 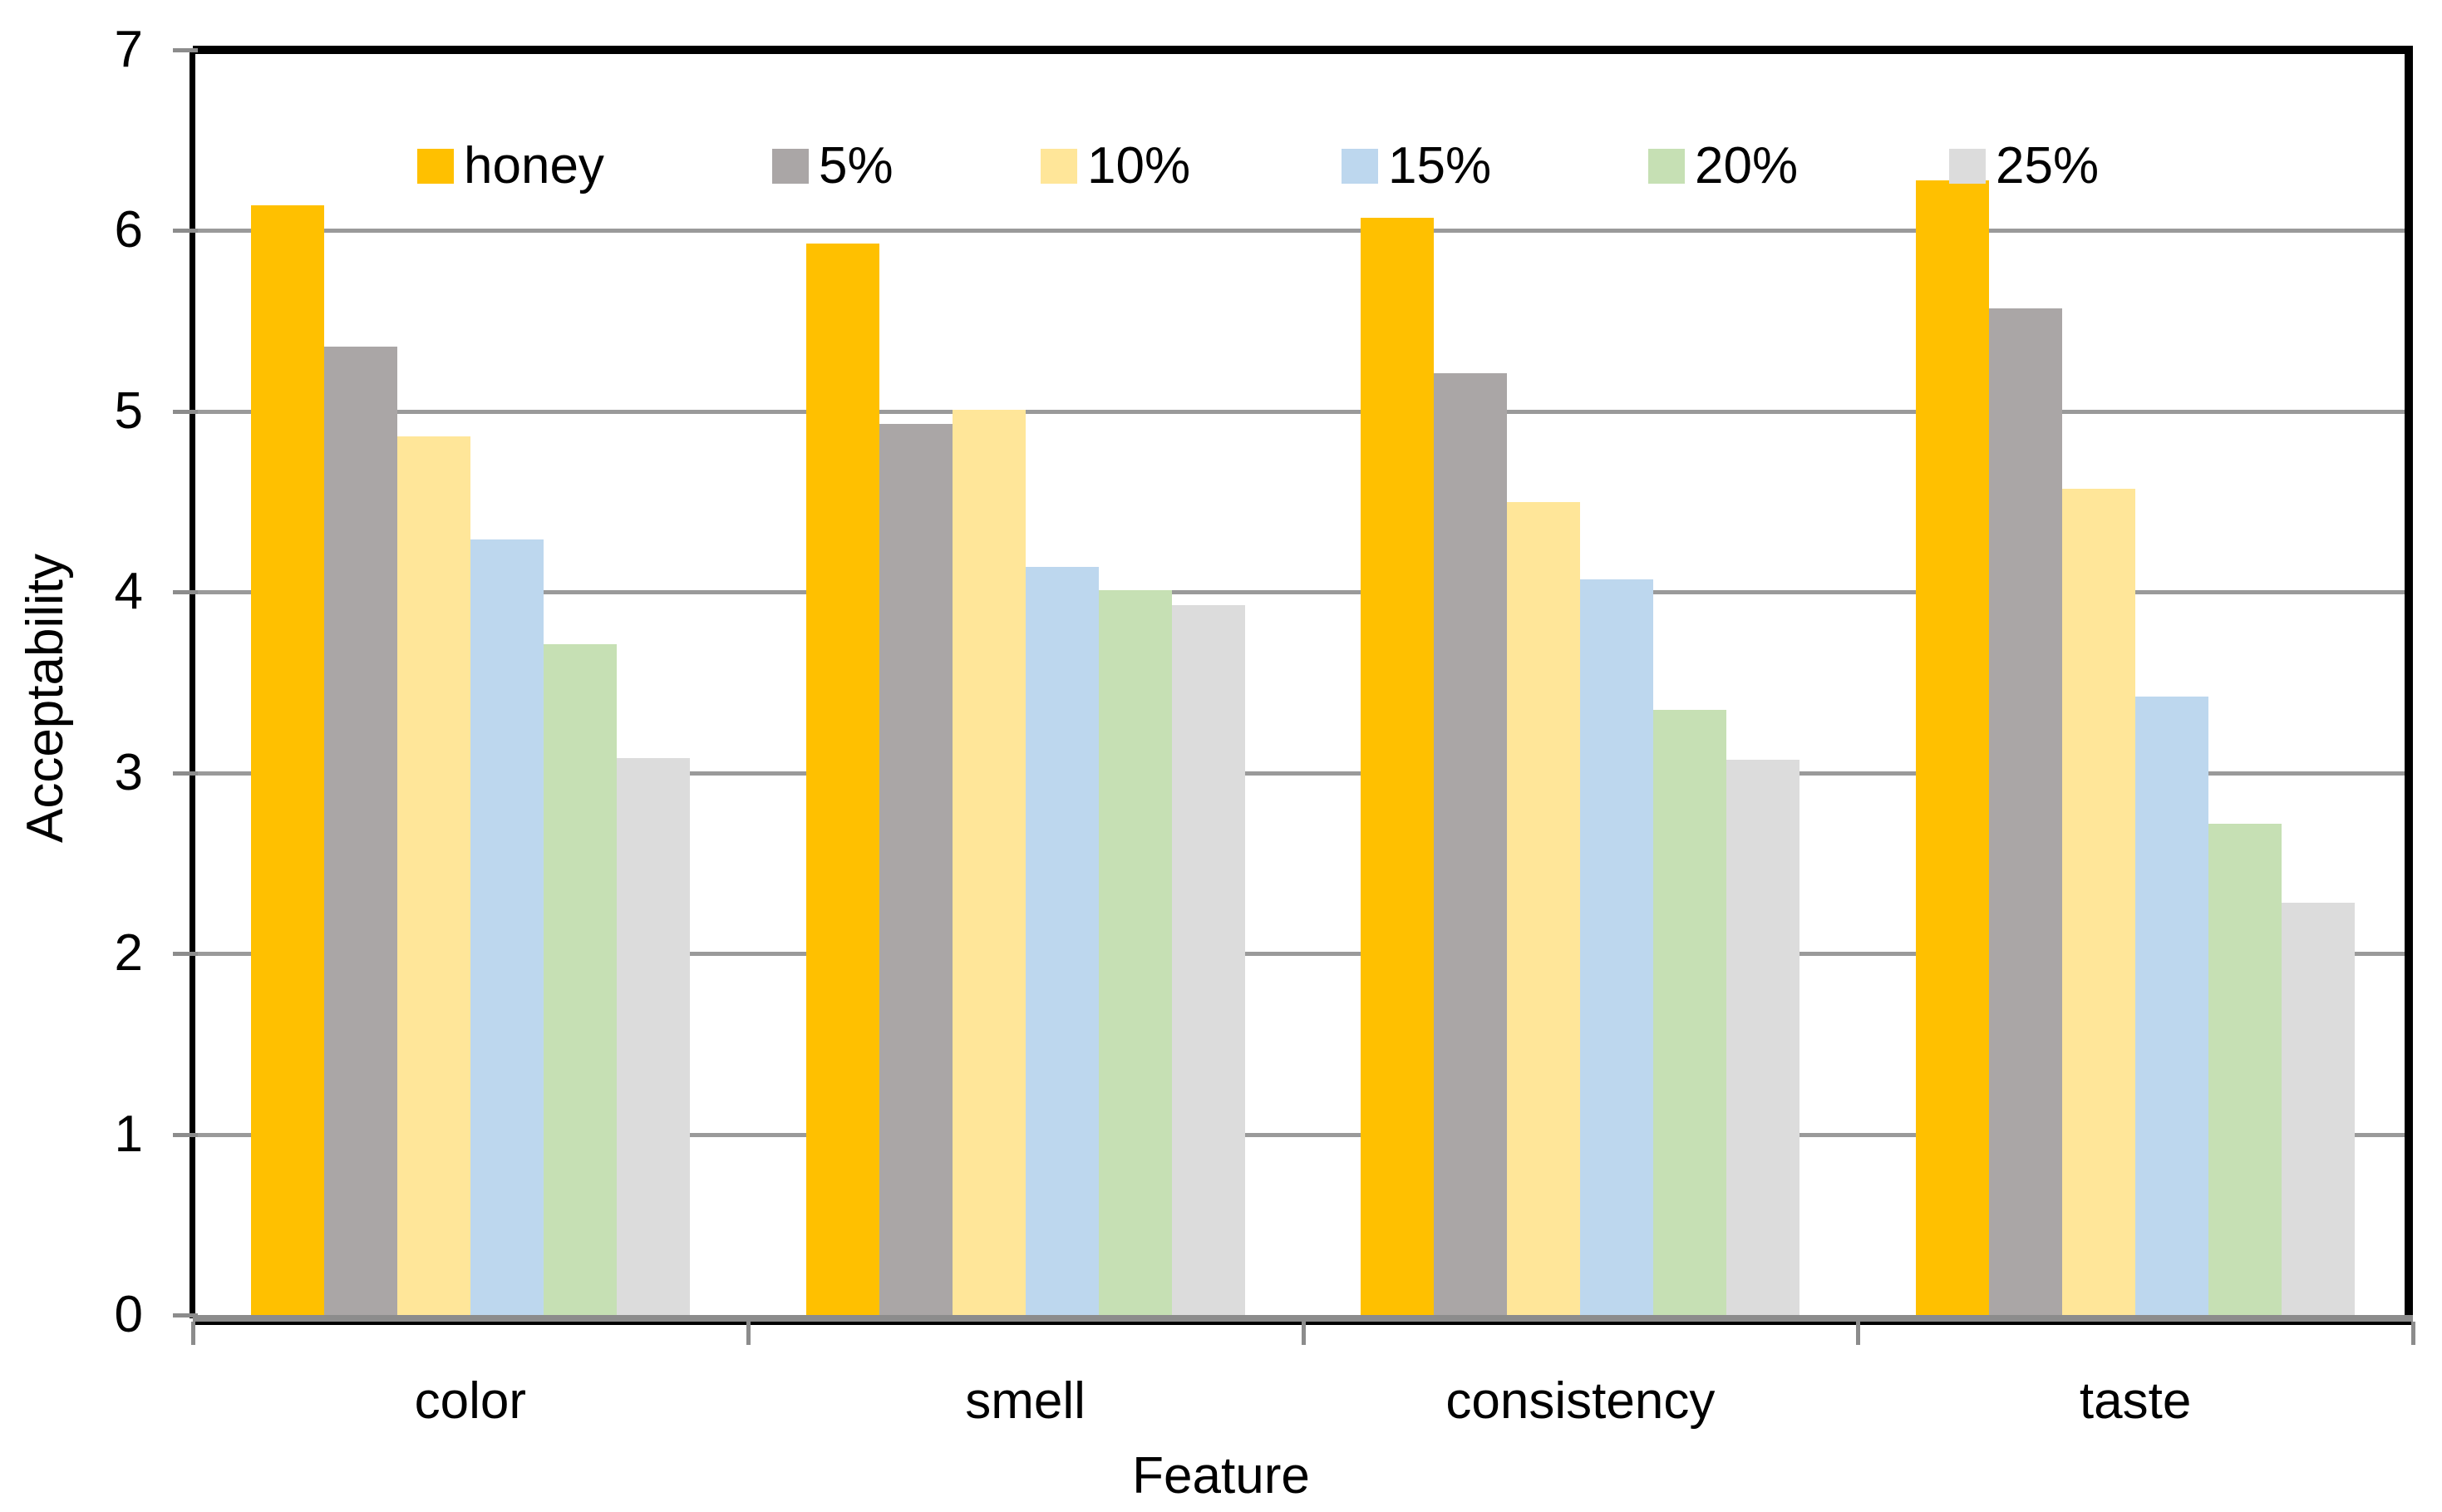 What do you see at coordinates (1763, 1037) in the screenshot?
I see `bar-consistency-25%` at bounding box center [1763, 1037].